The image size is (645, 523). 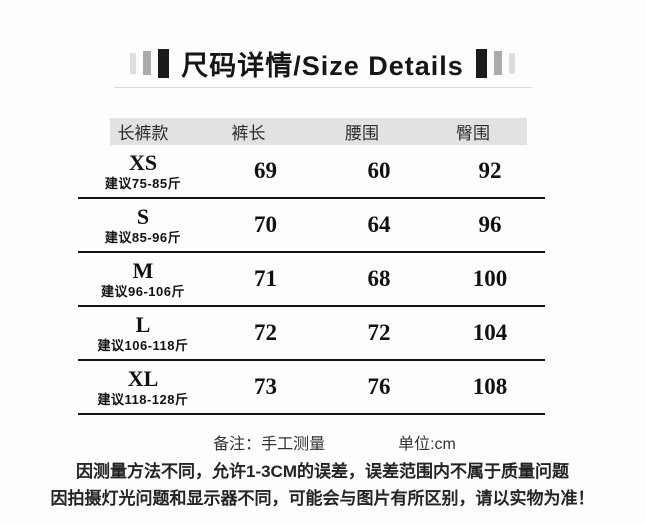 What do you see at coordinates (318, 131) in the screenshot?
I see `table-header-background` at bounding box center [318, 131].